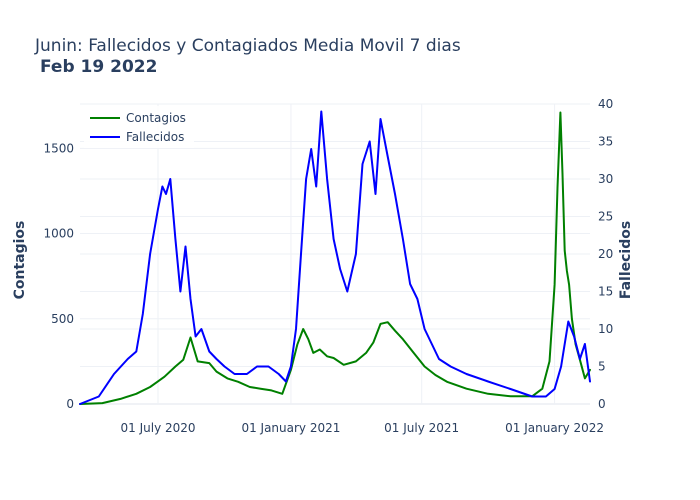  I want to click on y-tick-label: 500, so click(62, 319).